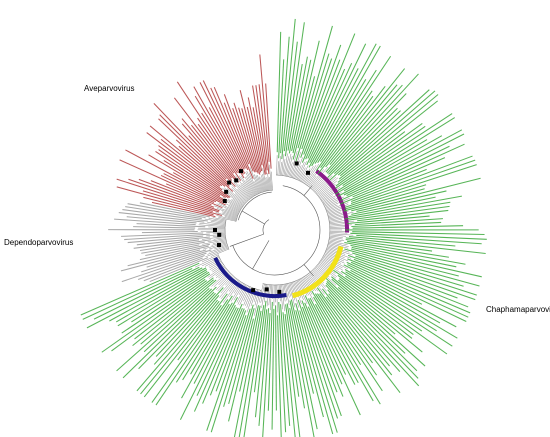 The height and width of the screenshot is (437, 550). Describe the element at coordinates (227, 234) in the screenshot. I see `clade-arc` at that location.